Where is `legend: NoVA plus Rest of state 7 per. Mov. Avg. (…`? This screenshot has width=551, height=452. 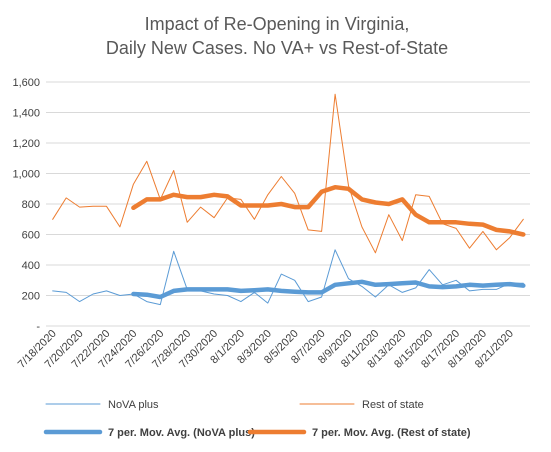
legend: NoVA plus Rest of state 7 per. Mov. Avg. (… is located at coordinates (257, 419).